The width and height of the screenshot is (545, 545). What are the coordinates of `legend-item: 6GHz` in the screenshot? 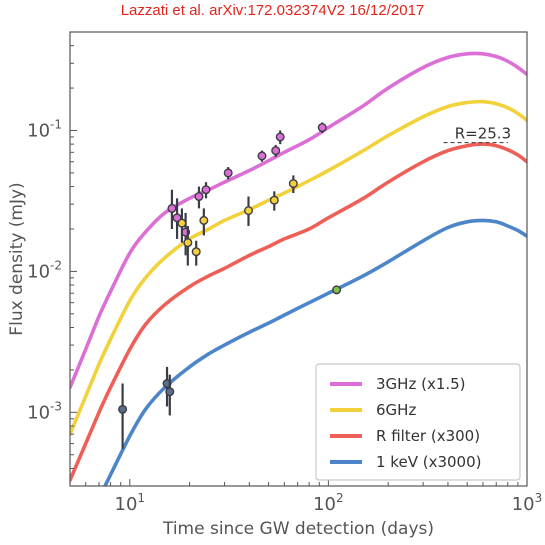 It's located at (373, 410).